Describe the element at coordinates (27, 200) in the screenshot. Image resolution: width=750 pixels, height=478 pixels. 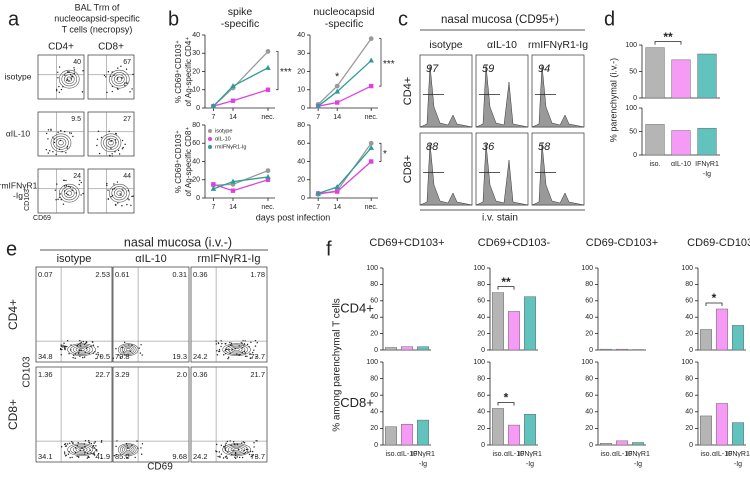
I see `axis-label: CD103` at that location.